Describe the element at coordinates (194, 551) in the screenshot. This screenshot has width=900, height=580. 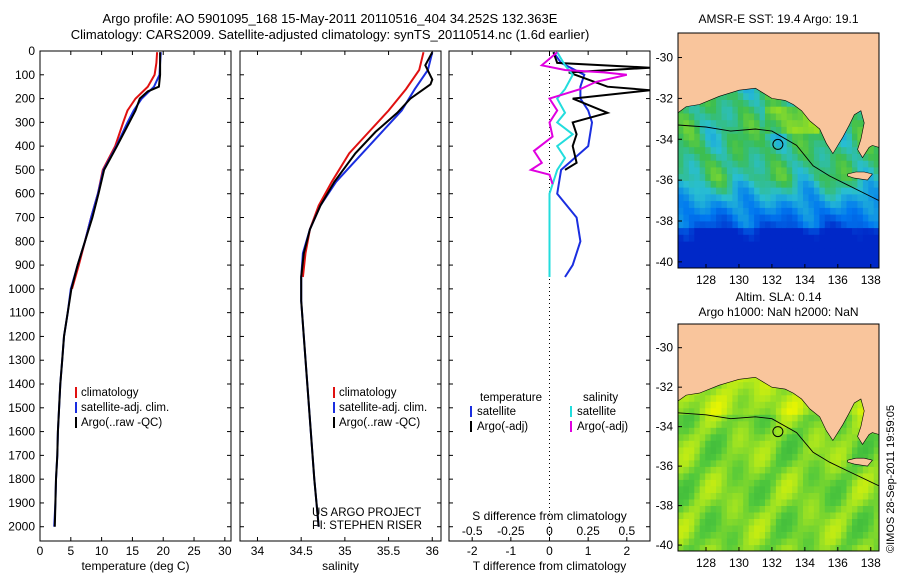
I see `x-tick-label: 25` at that location.